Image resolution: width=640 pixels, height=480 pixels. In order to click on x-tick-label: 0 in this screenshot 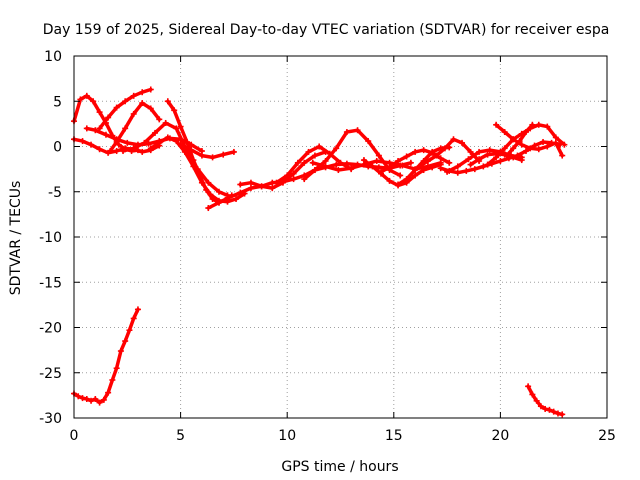, I will do `click(74, 436)`.